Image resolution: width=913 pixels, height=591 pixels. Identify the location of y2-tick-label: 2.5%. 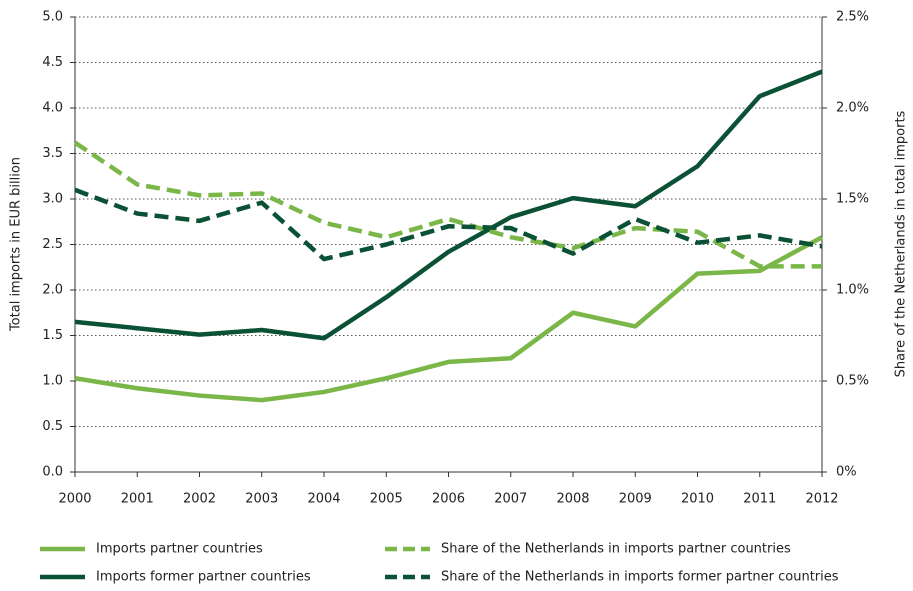
(852, 17).